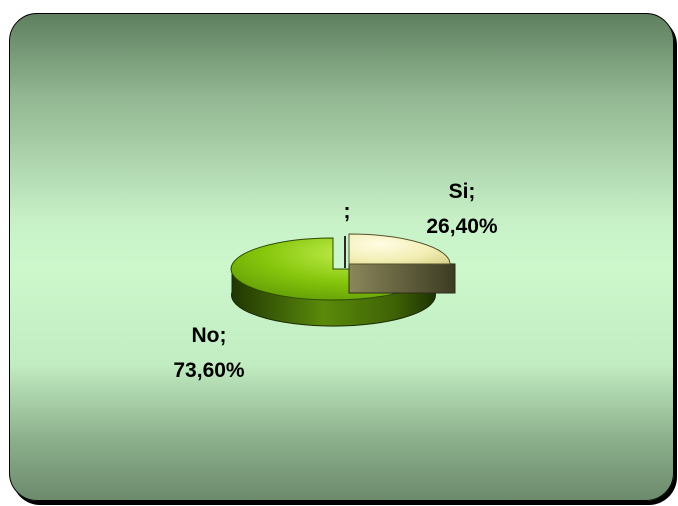 The width and height of the screenshot is (678, 506). What do you see at coordinates (399, 249) in the screenshot?
I see `slice-si` at bounding box center [399, 249].